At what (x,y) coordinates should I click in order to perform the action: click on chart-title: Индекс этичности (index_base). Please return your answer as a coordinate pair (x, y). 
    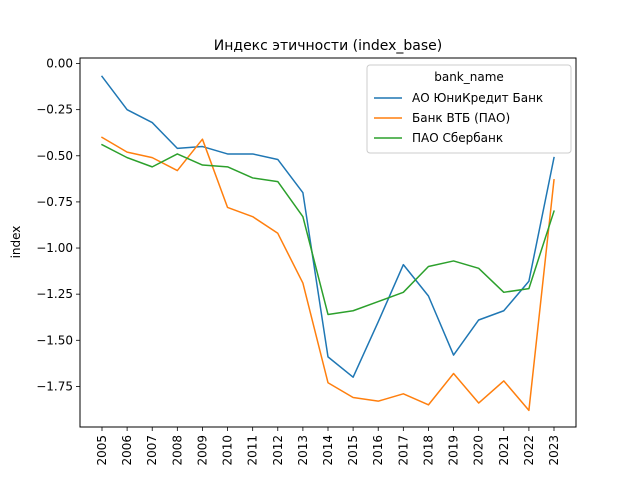
    Looking at the image, I should click on (328, 46).